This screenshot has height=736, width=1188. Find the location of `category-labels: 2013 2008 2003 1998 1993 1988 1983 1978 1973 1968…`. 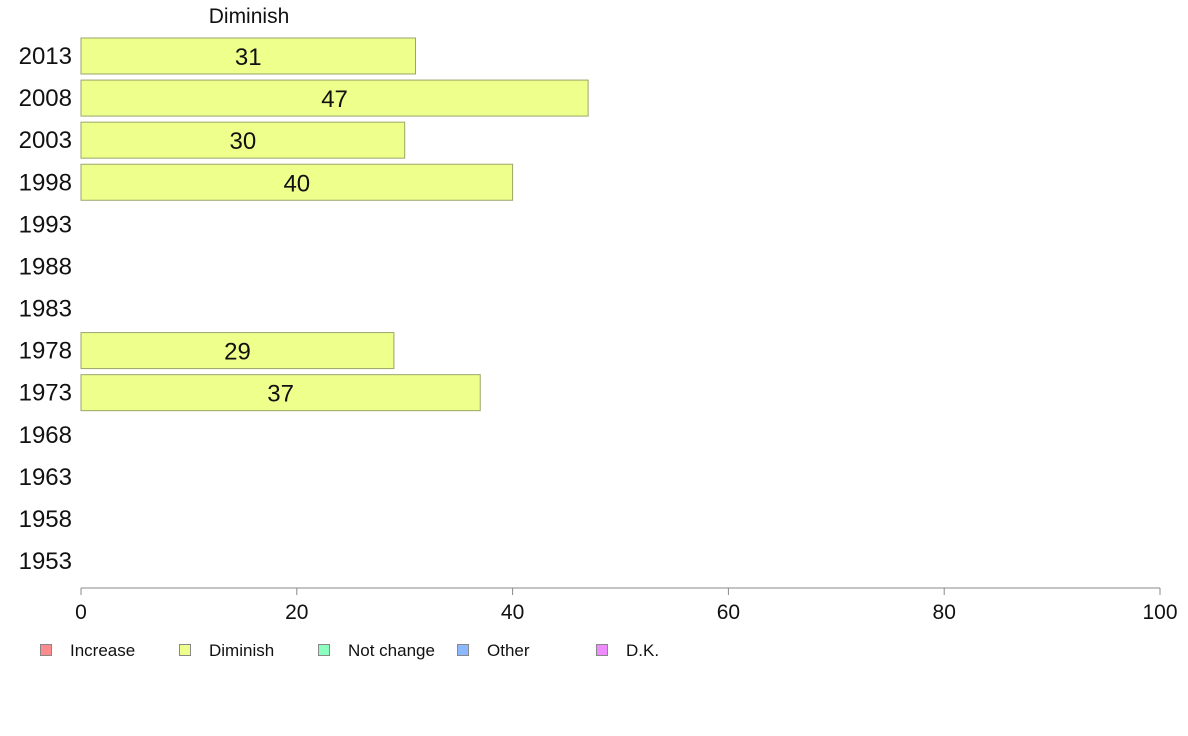

category-labels: 2013 2008 2003 1998 1993 1988 1983 1978 1973 1968… is located at coordinates (45, 309).